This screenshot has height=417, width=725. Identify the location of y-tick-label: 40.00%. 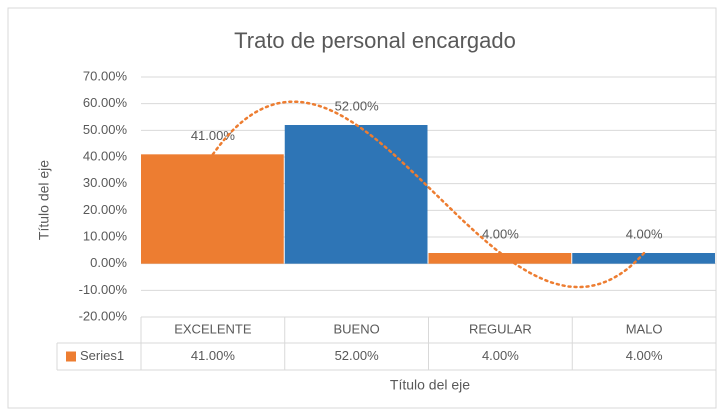
(105, 155).